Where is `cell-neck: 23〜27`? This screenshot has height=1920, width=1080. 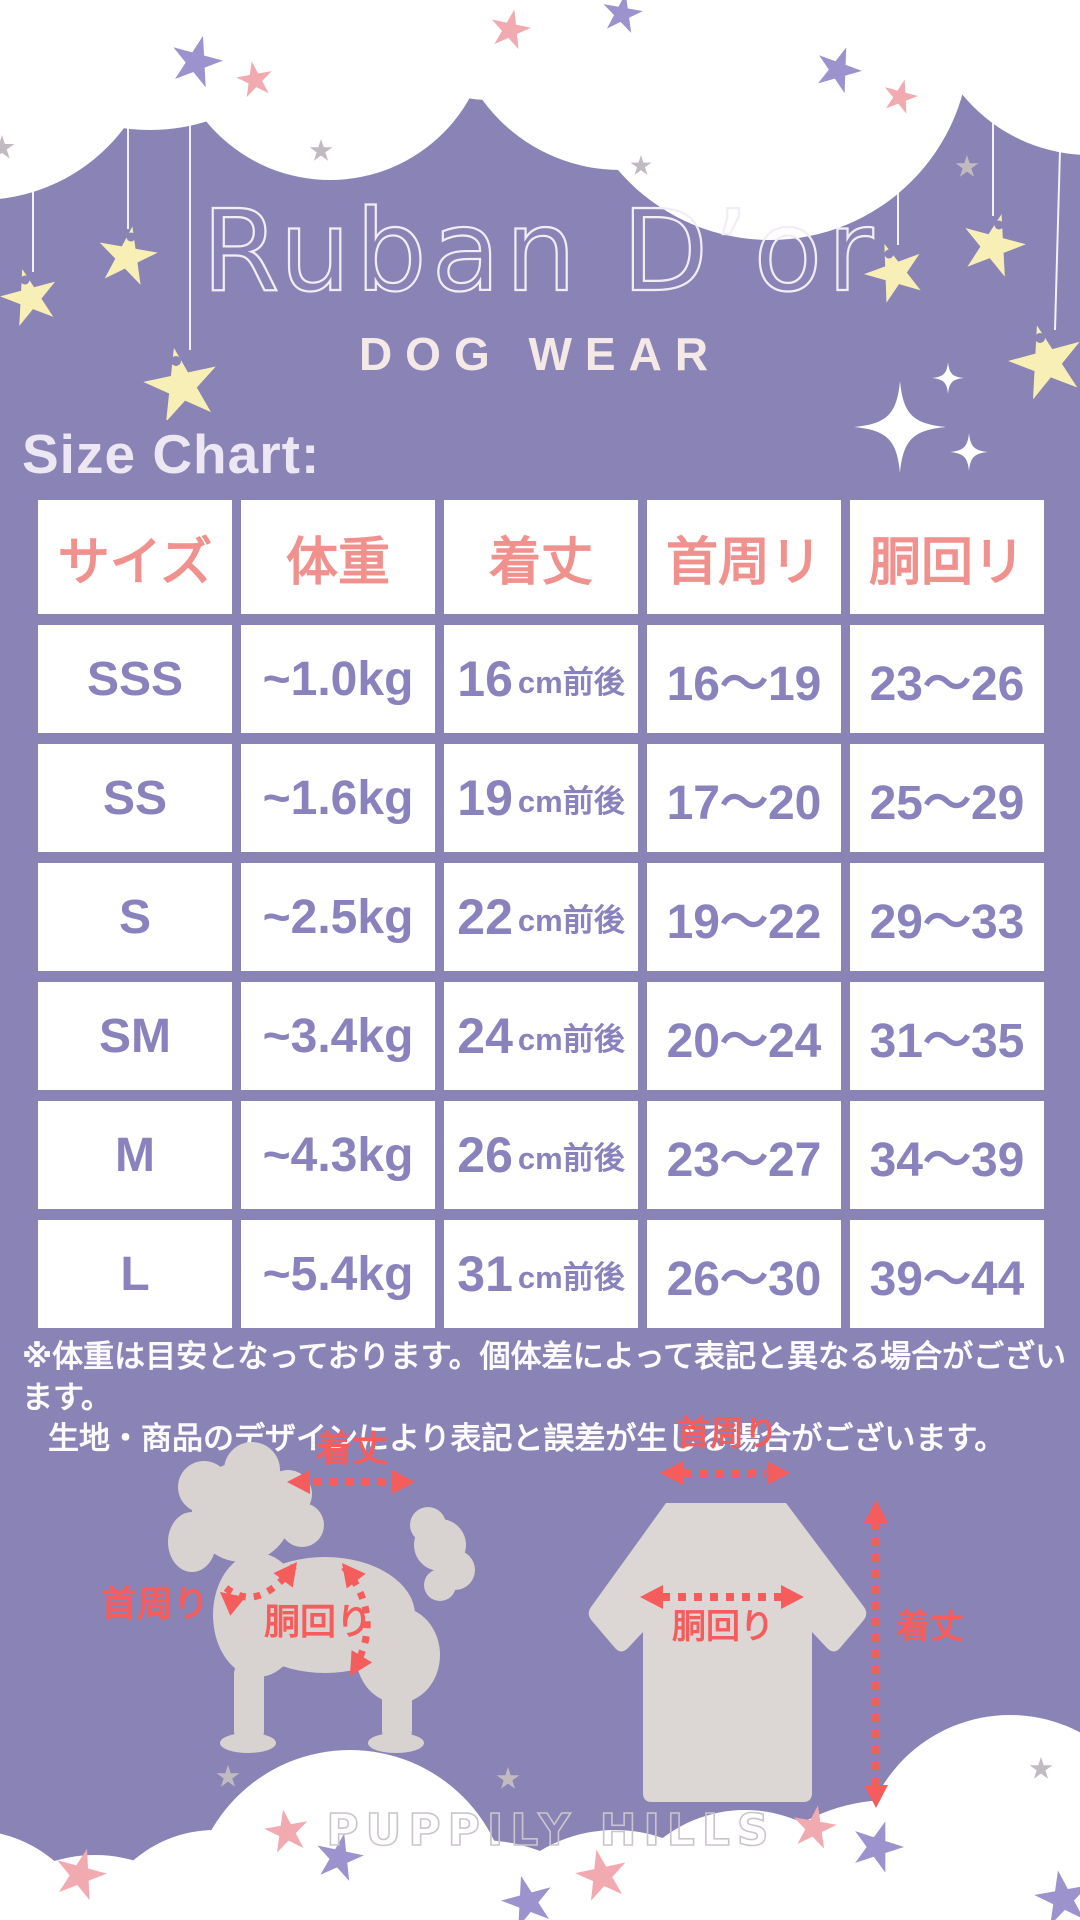
cell-neck: 23〜27 is located at coordinates (744, 1155).